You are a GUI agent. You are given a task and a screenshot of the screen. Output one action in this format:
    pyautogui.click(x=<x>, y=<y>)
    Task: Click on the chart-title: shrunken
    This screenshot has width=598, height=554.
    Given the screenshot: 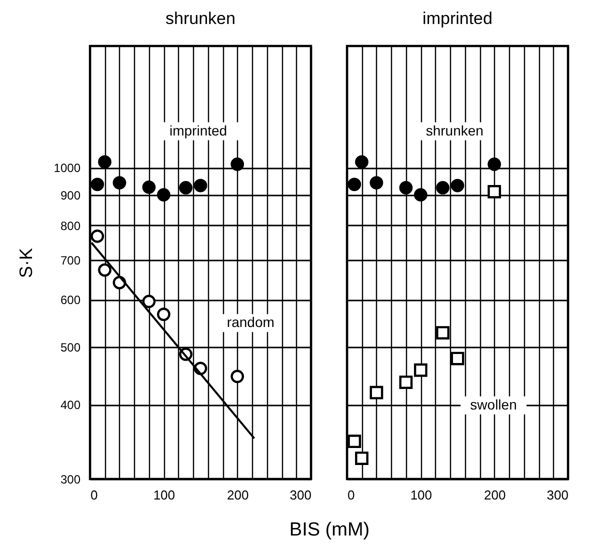 What is the action you would take?
    pyautogui.click(x=201, y=18)
    